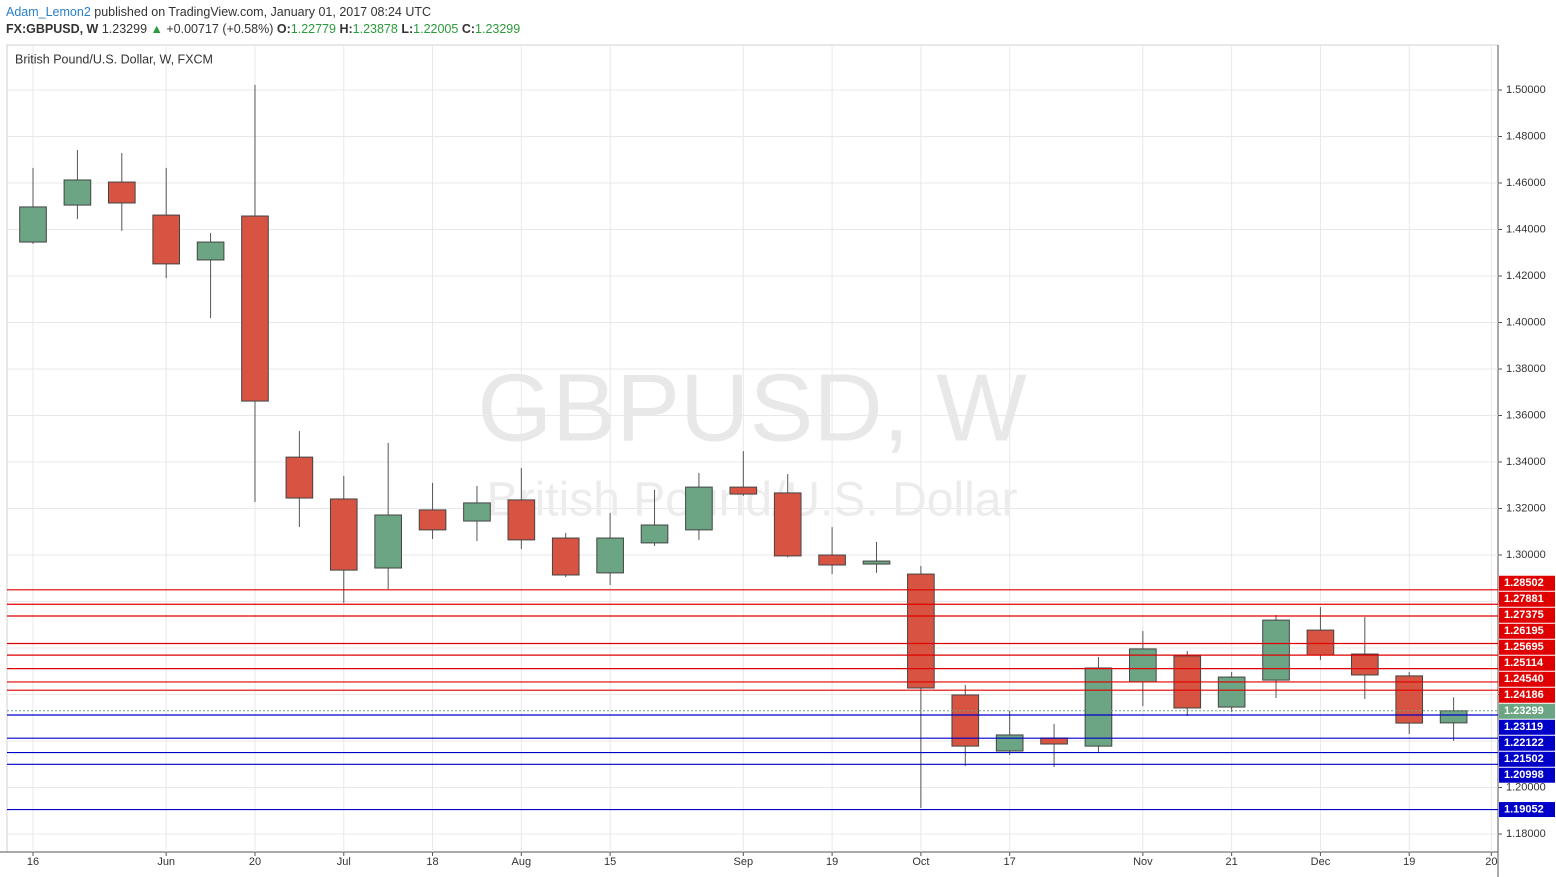  What do you see at coordinates (522, 862) in the screenshot?
I see `x-tick-label: Aug` at bounding box center [522, 862].